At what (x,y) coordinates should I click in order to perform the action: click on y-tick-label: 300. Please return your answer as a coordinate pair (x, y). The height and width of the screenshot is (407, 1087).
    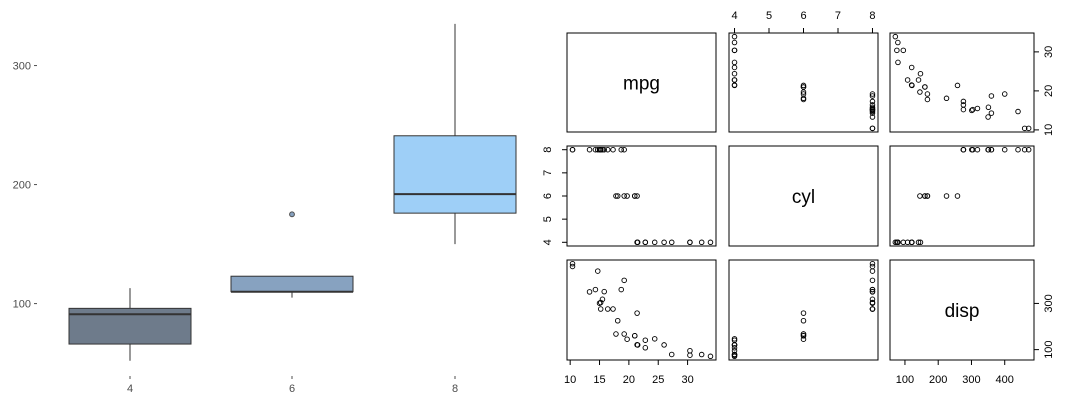
    Looking at the image, I should click on (22, 67).